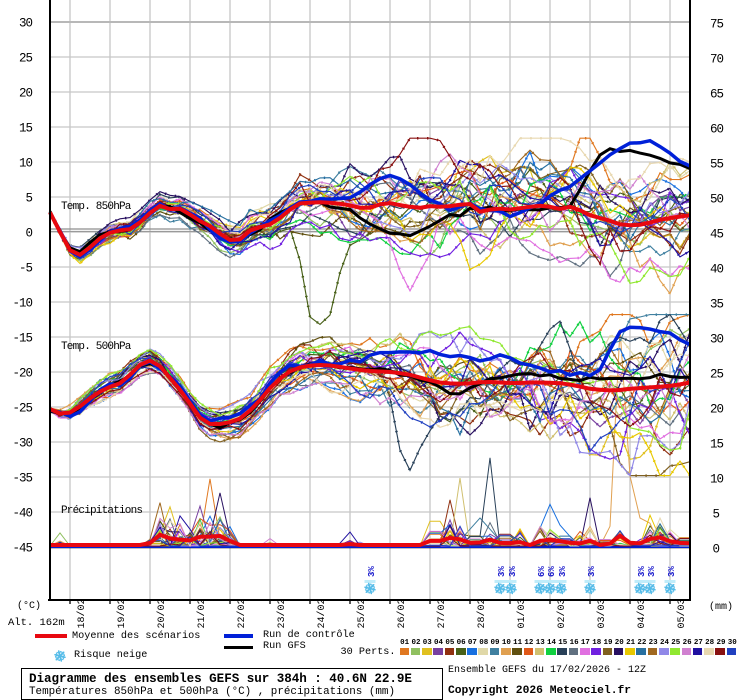 The height and width of the screenshot is (700, 740). Describe the element at coordinates (22, 514) in the screenshot. I see `svg-text: -40` at that location.